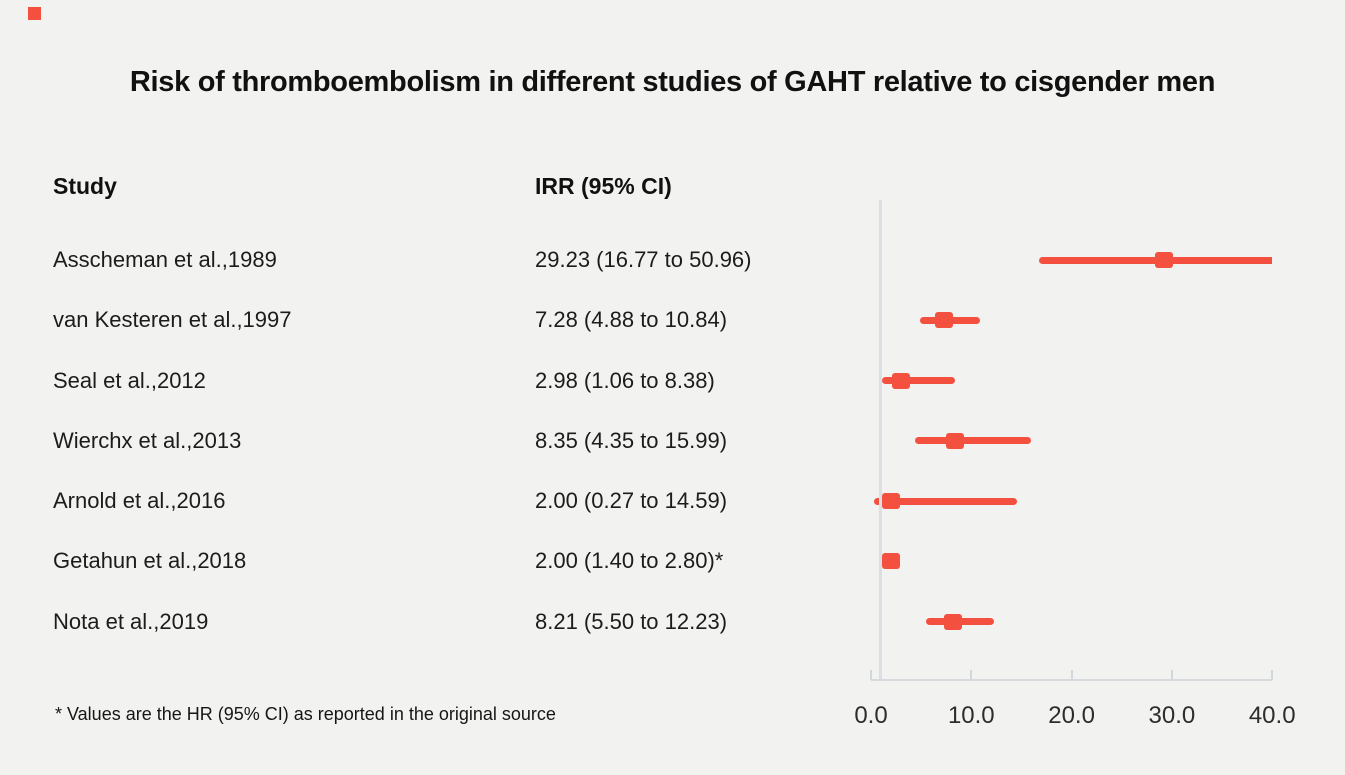  What do you see at coordinates (147, 440) in the screenshot?
I see `study-label: Wierchx et al.,2013` at bounding box center [147, 440].